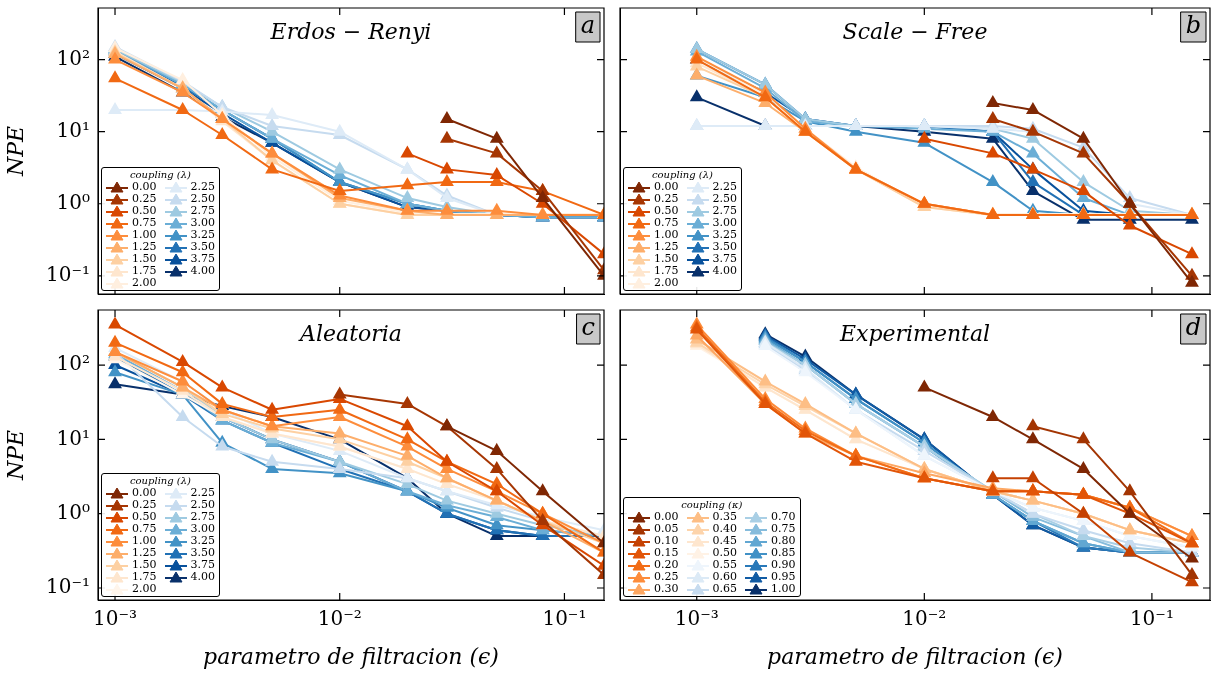 The width and height of the screenshot is (1220, 675). I want to click on text: Scale − Free, so click(915, 31).